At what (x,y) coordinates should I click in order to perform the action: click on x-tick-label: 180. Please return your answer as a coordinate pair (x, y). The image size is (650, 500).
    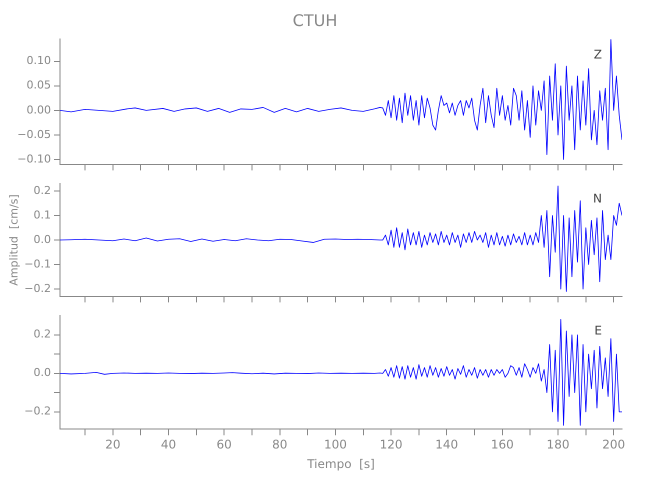
    Looking at the image, I should click on (558, 445).